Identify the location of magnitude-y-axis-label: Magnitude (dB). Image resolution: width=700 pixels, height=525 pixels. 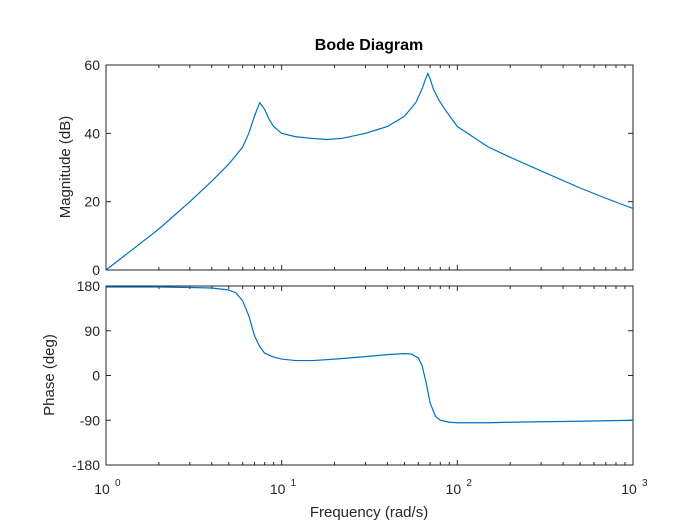
(65, 167).